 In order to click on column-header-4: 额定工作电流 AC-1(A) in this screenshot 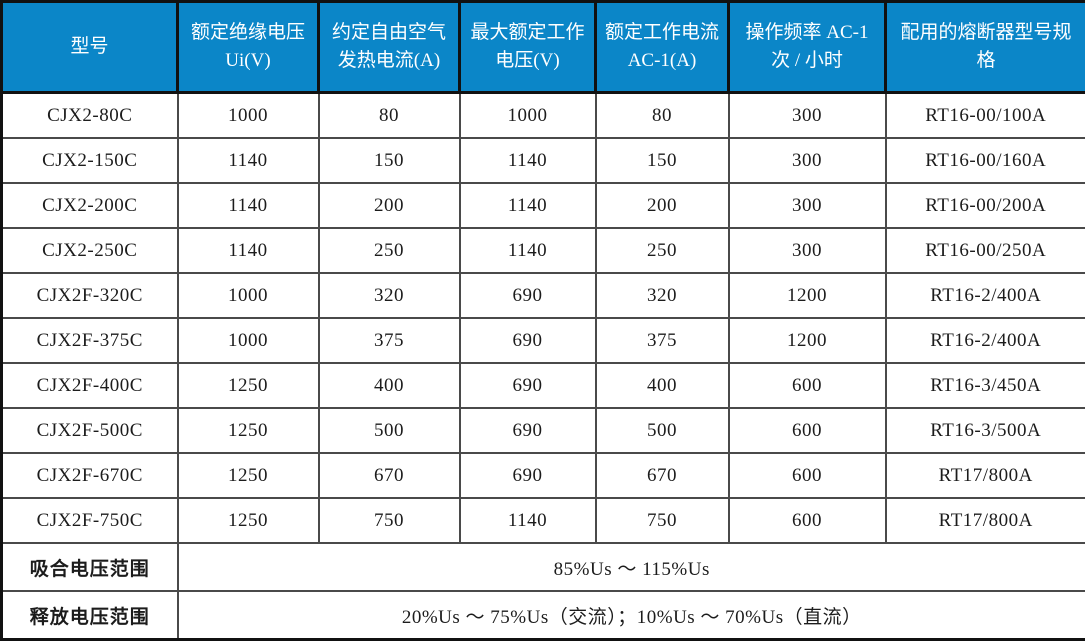, I will do `click(662, 47)`.